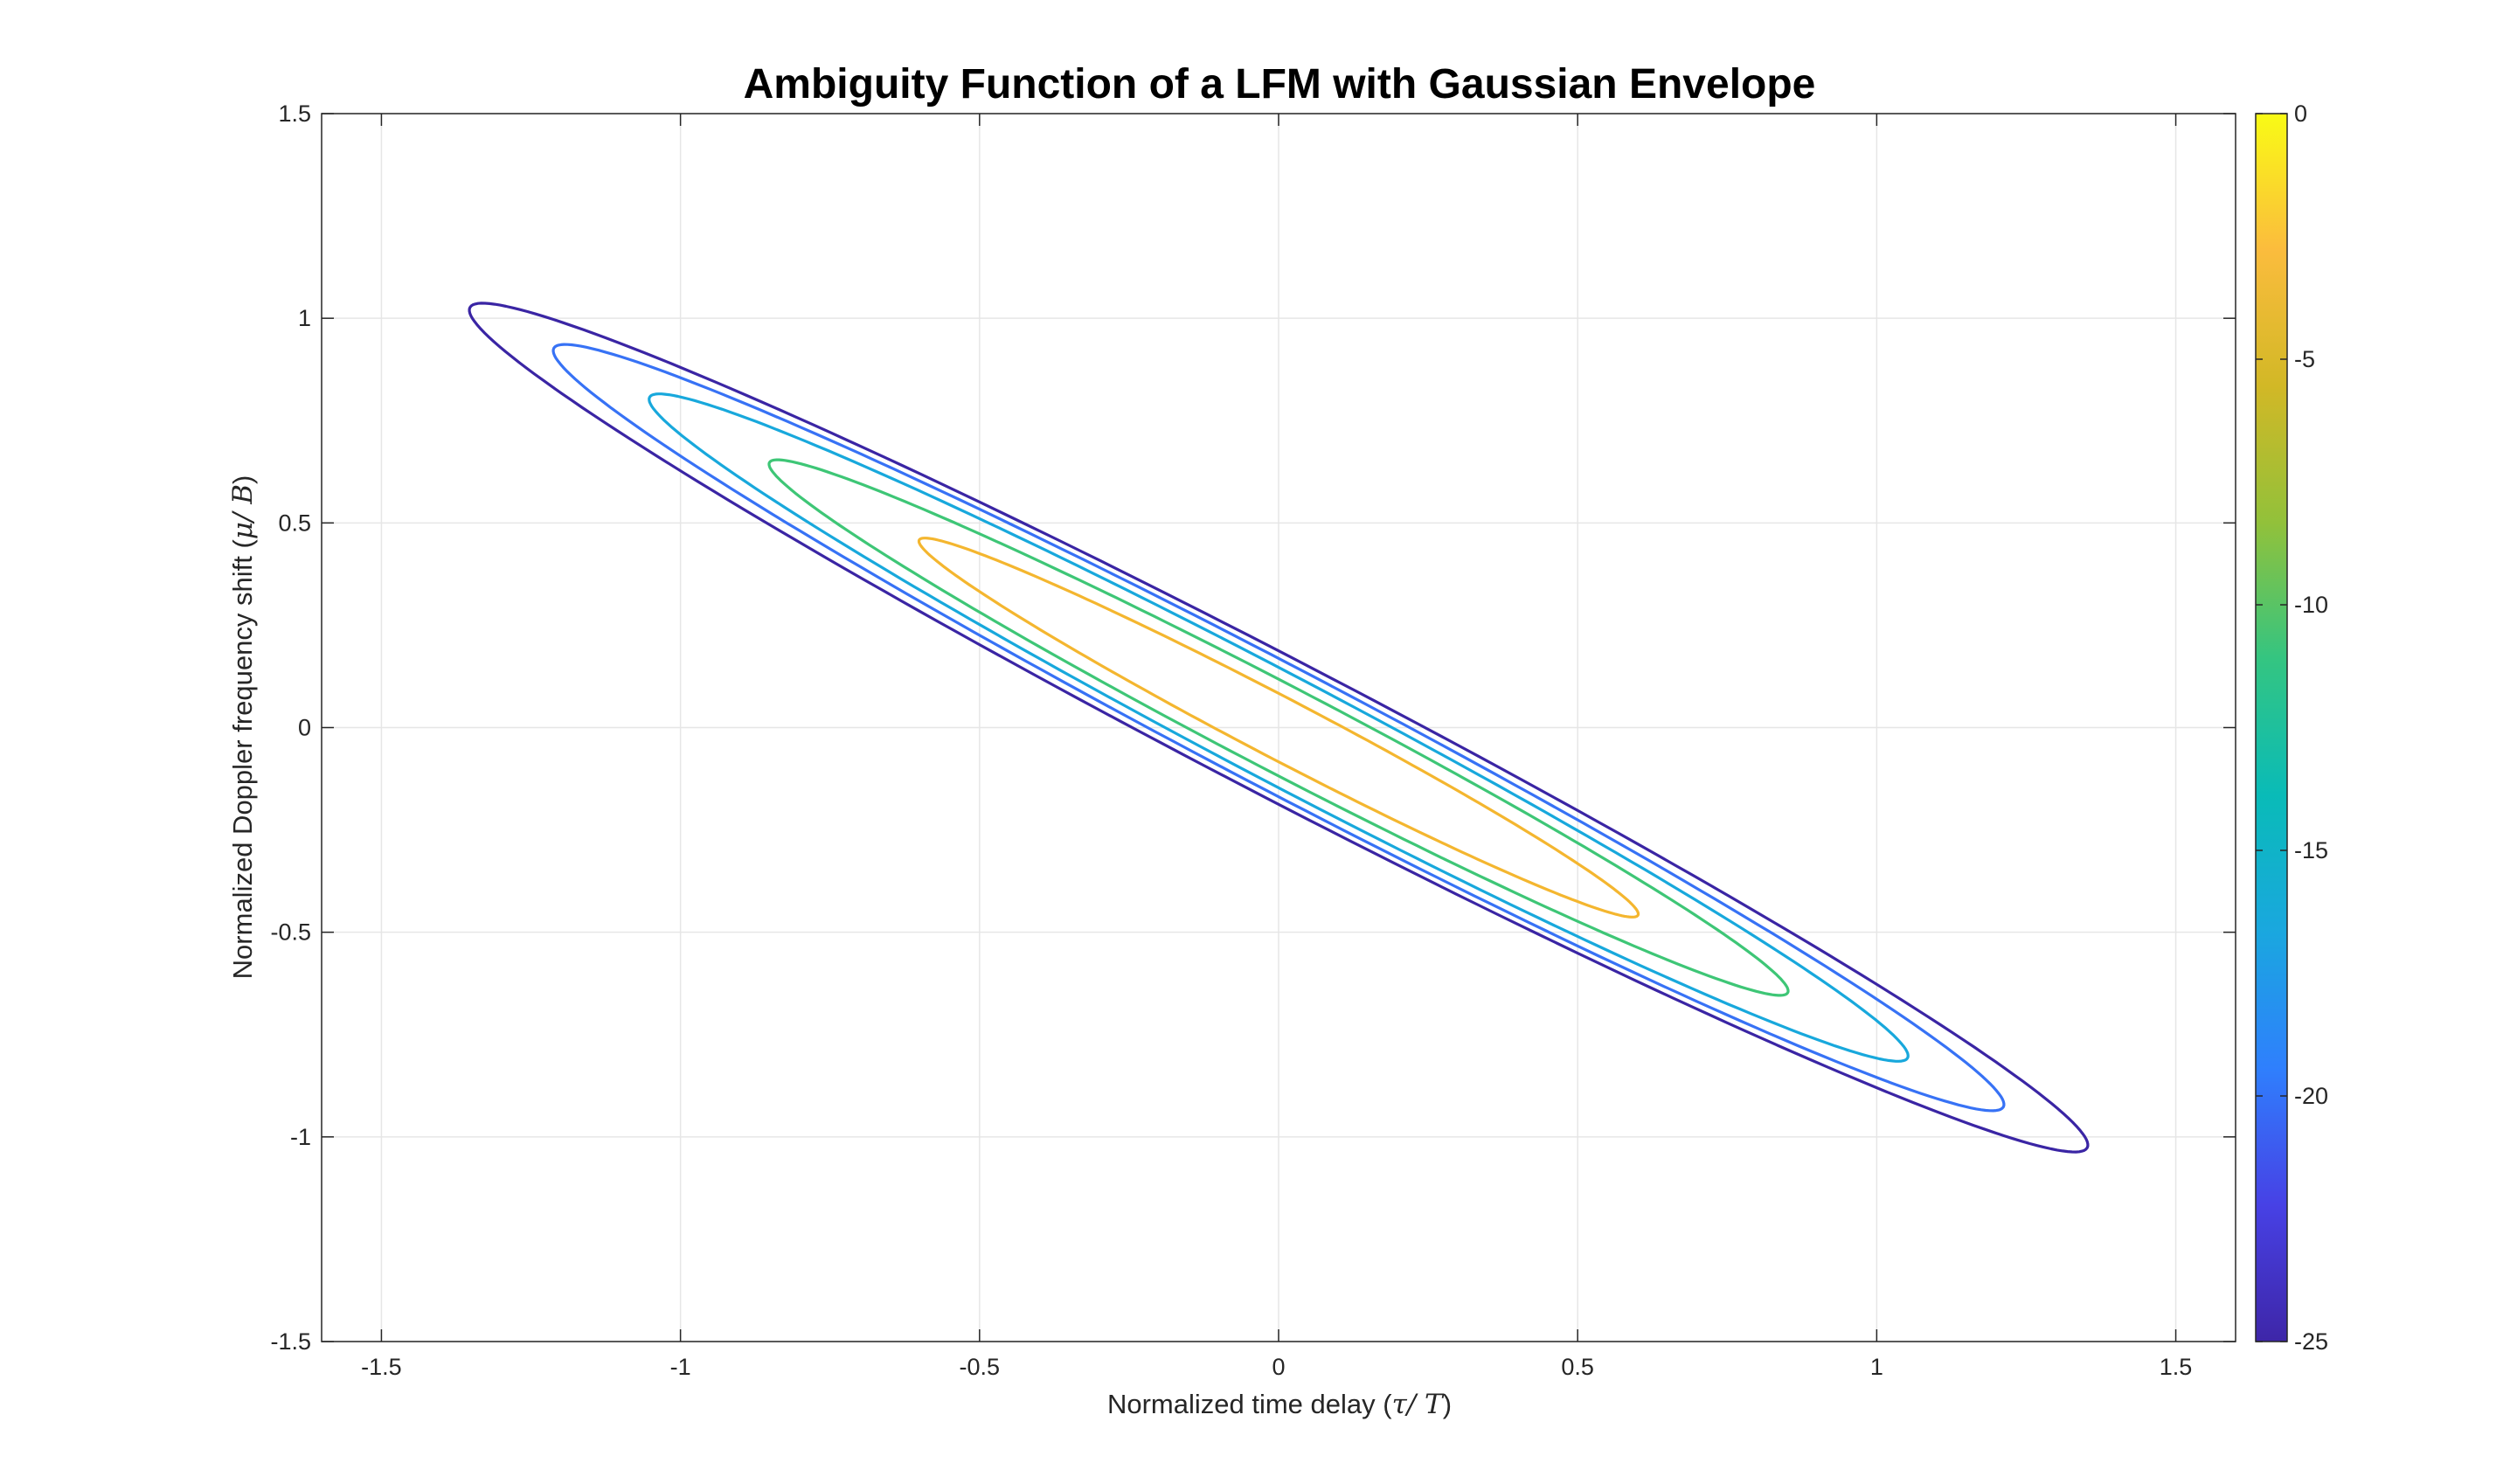  I want to click on x-tick-label: -1.5, so click(381, 1367).